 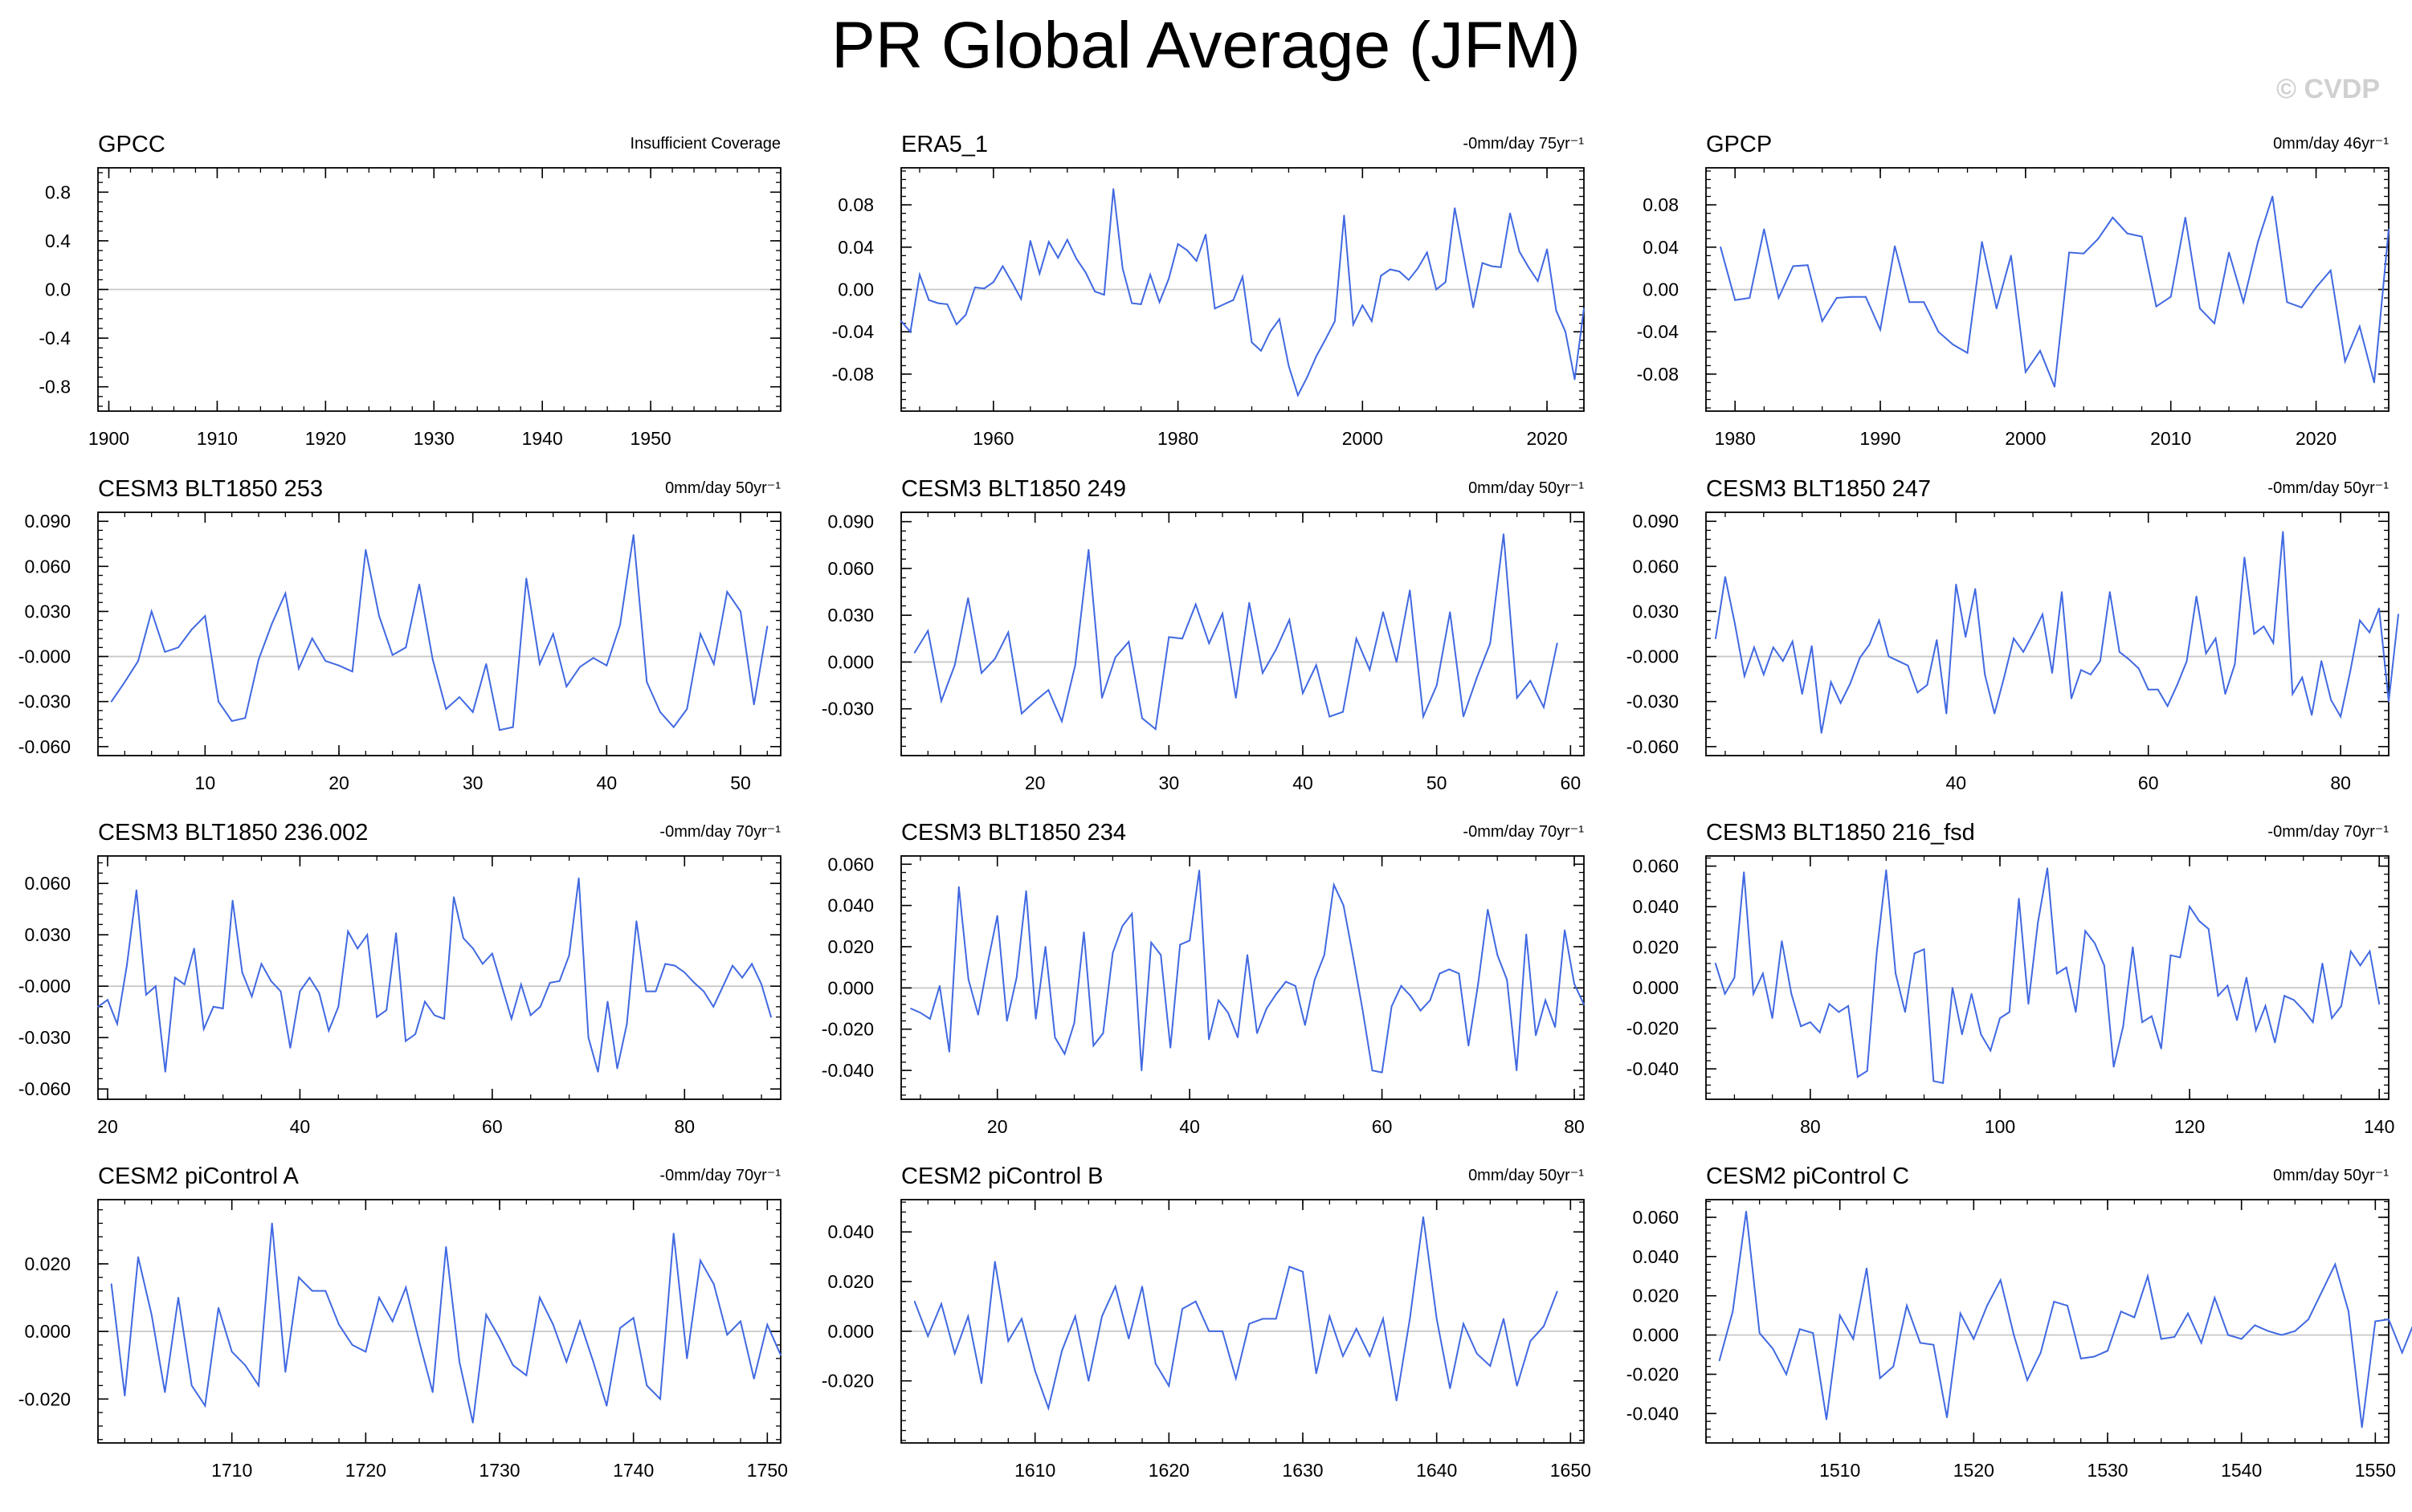 I want to click on x-tick-label: 120, so click(x=2189, y=1127).